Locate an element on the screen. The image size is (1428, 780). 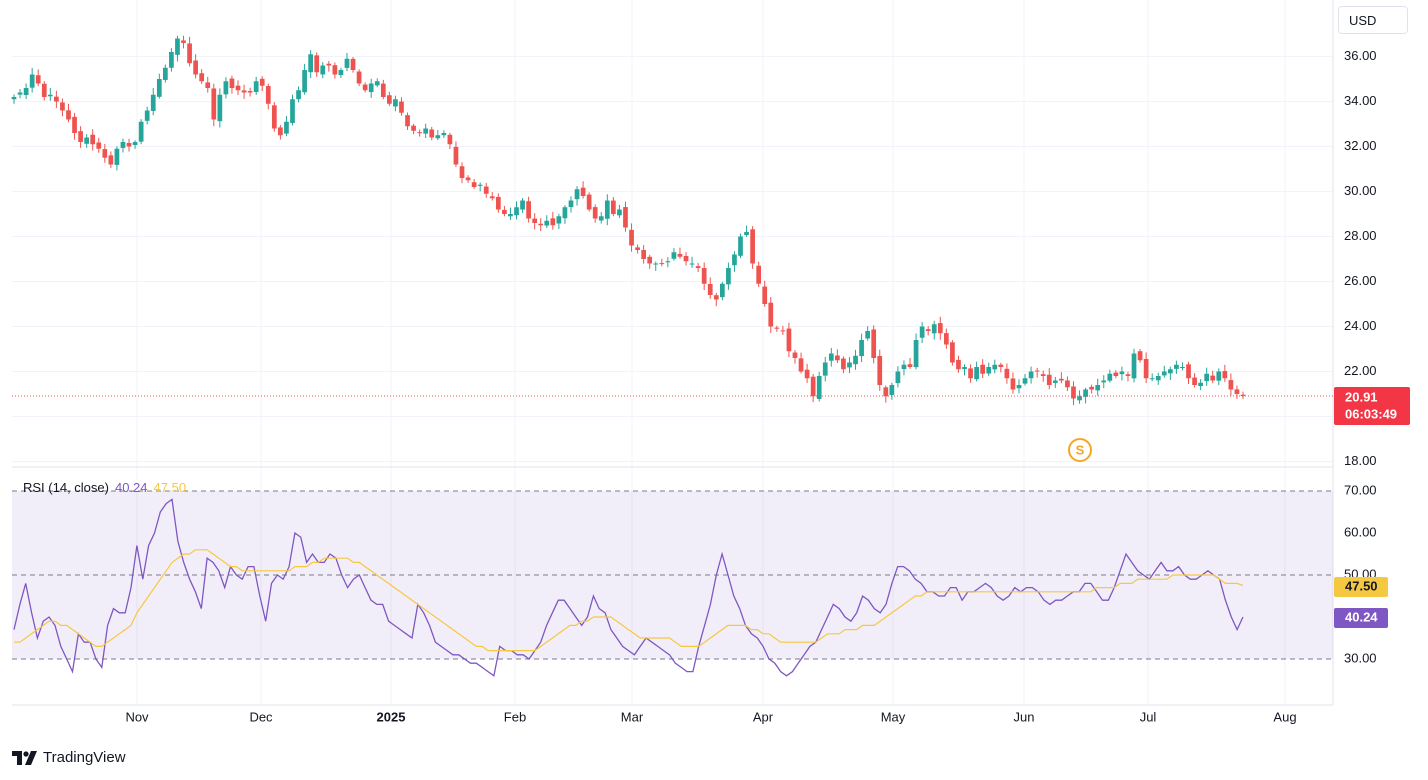
rsi-legend: RSI (14, close) 40.24 47.50 is located at coordinates (107, 487).